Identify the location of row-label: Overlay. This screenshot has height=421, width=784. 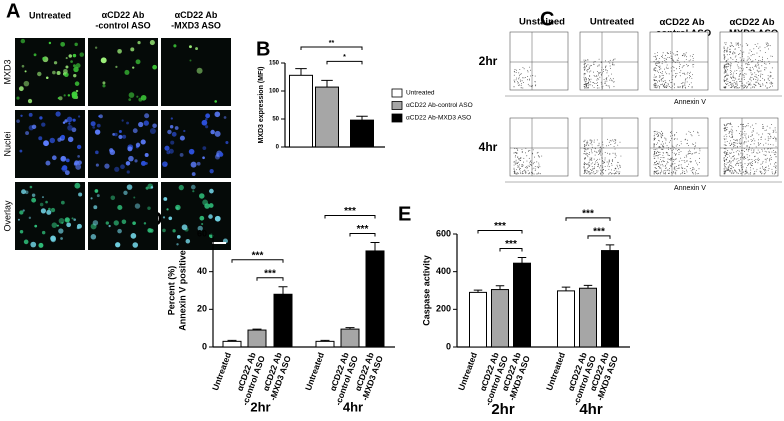
(7, 216).